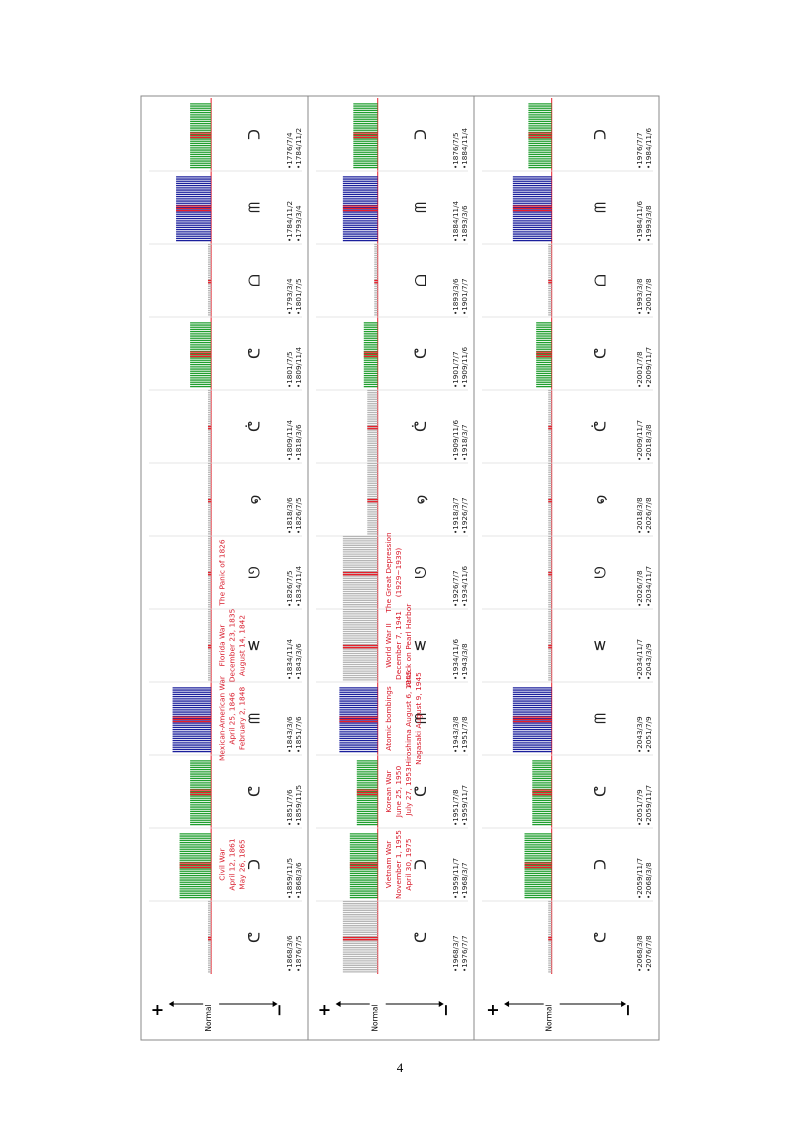 Image resolution: width=800 pixels, height=1132 pixels. What do you see at coordinates (298, 442) in the screenshot?
I see `date-range-end: •1818/3/6` at bounding box center [298, 442].